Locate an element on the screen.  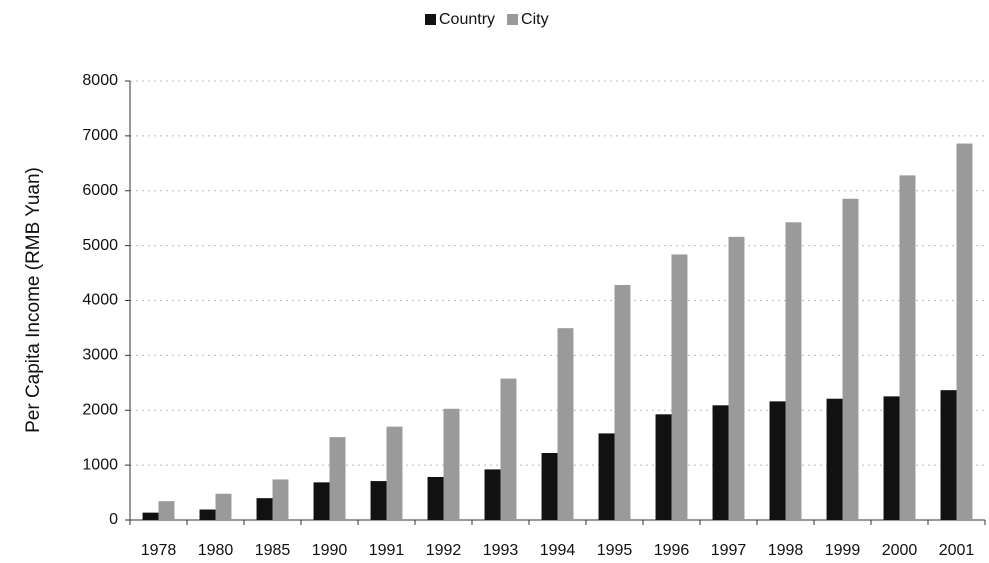
x-tick-label: 1995 is located at coordinates (615, 550).